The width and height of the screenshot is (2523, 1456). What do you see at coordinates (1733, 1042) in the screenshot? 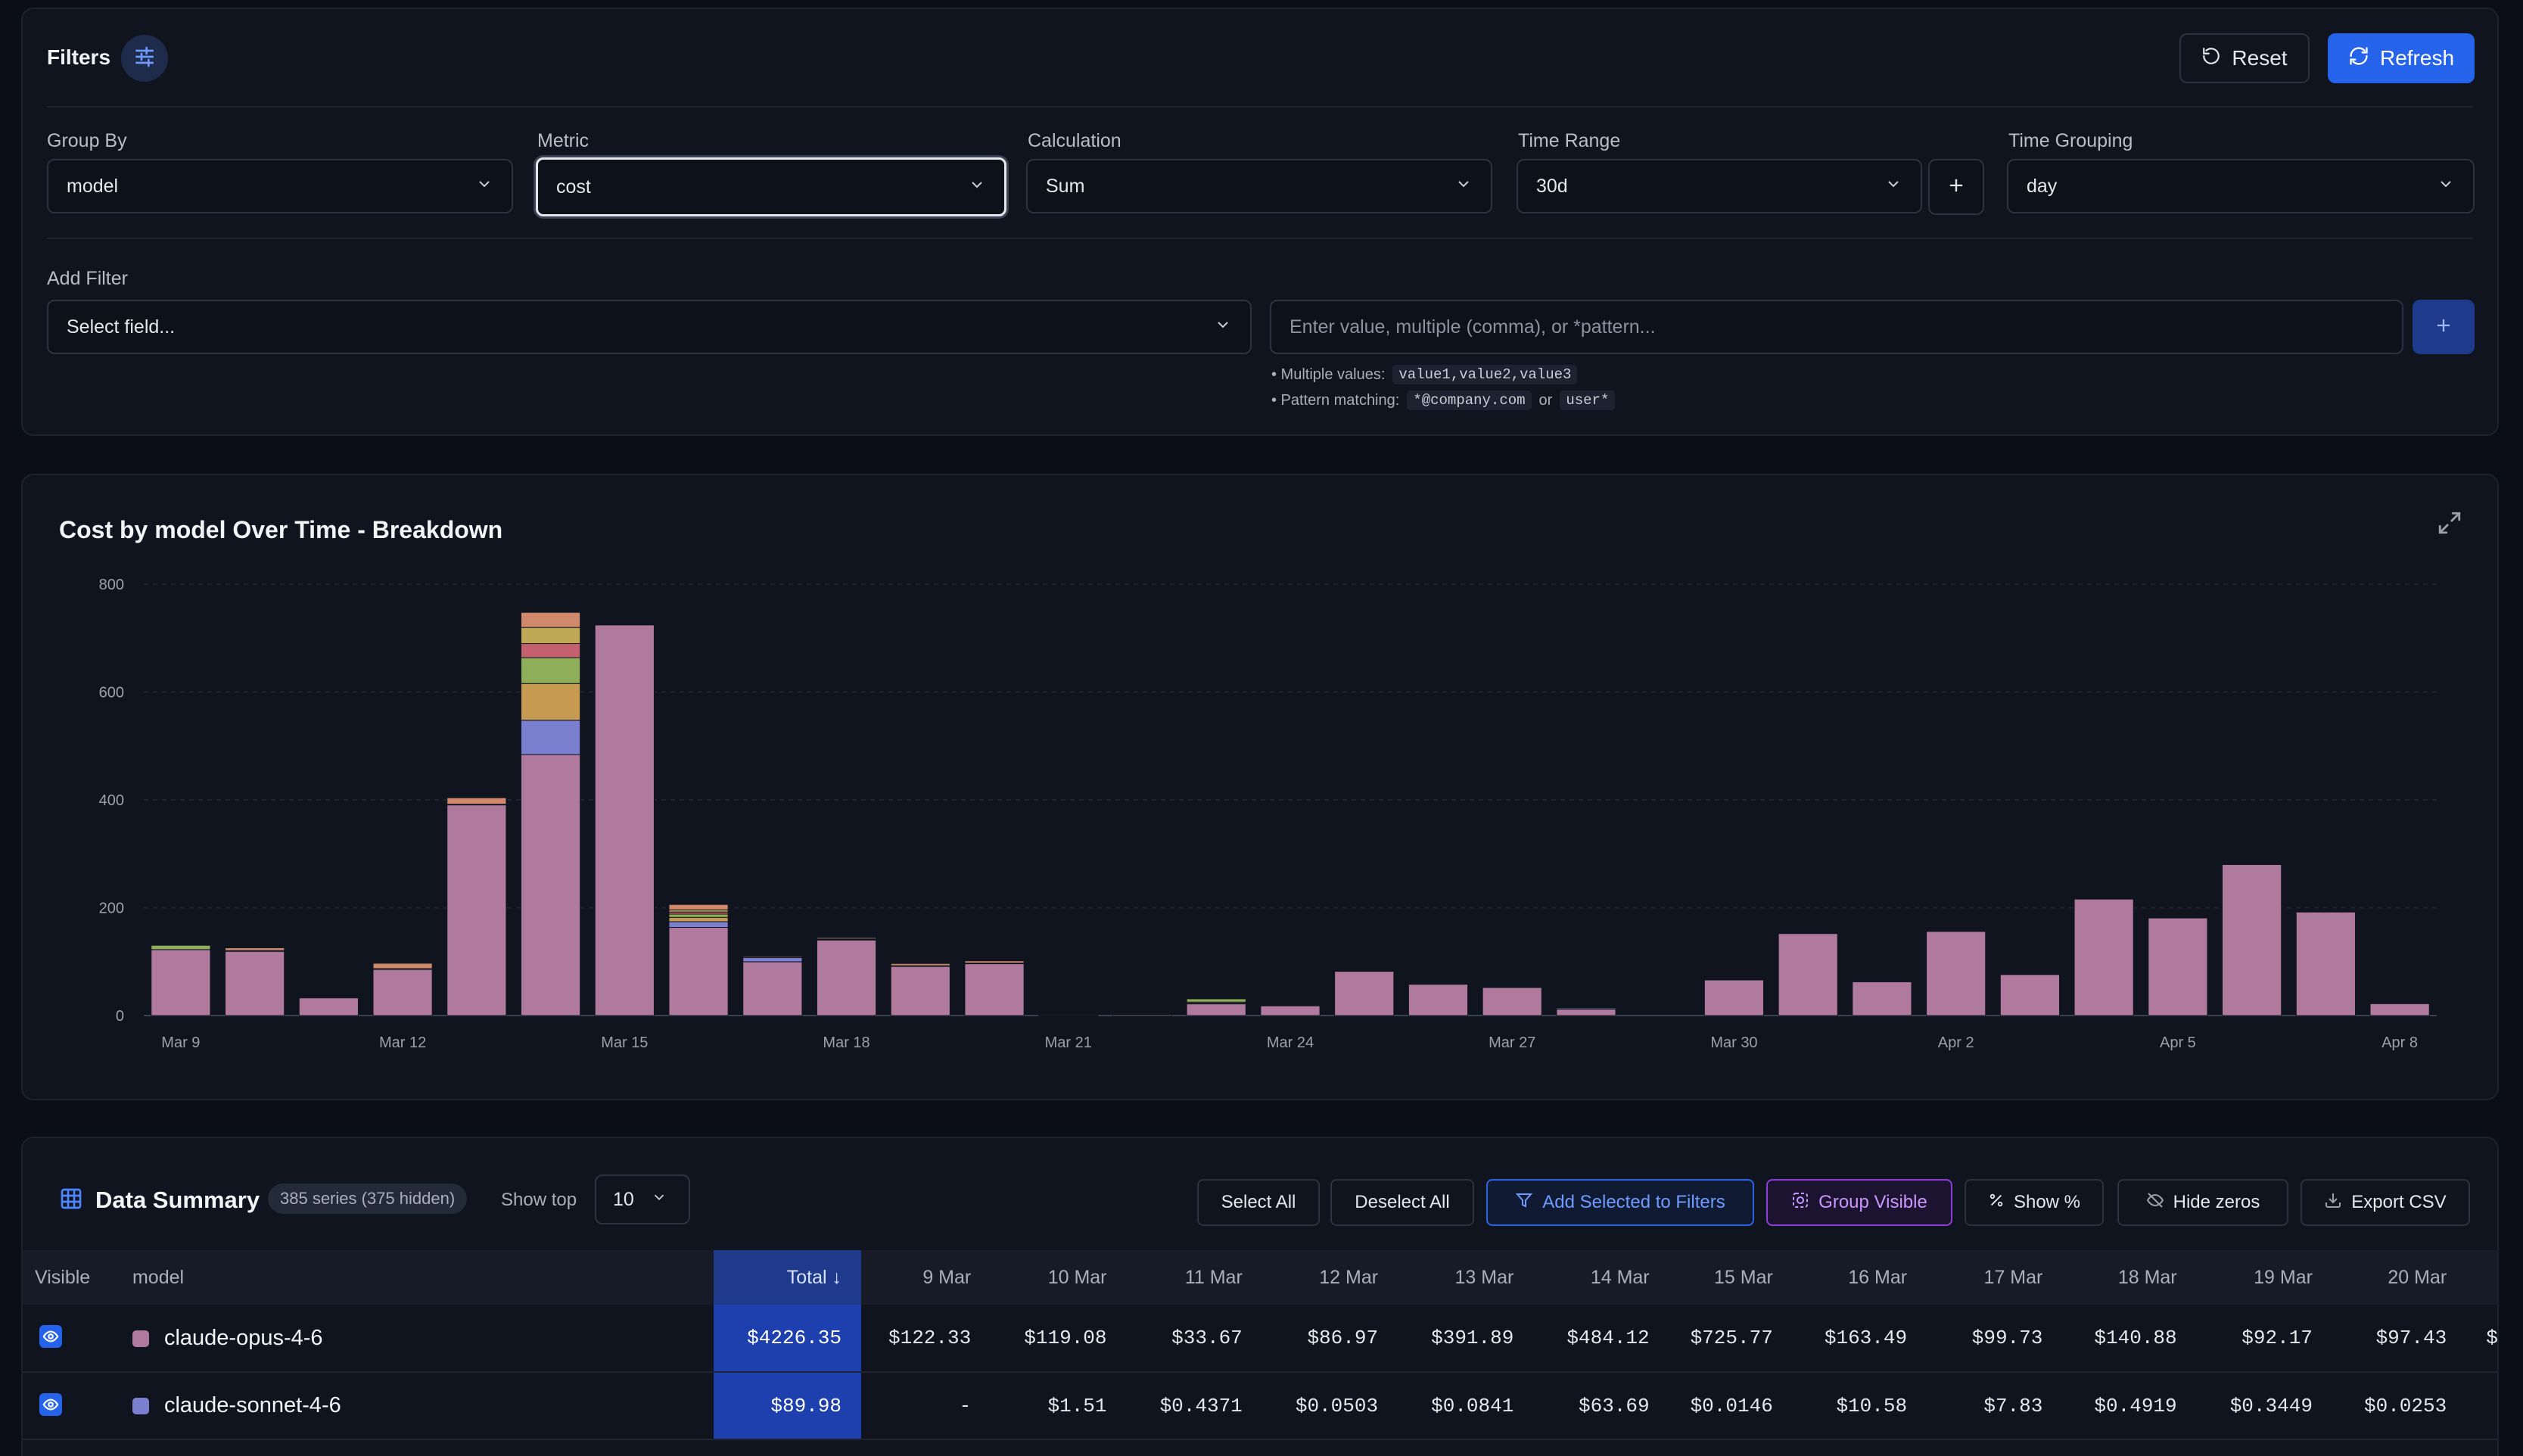
I see `x-tick-label: Mar 30` at bounding box center [1733, 1042].